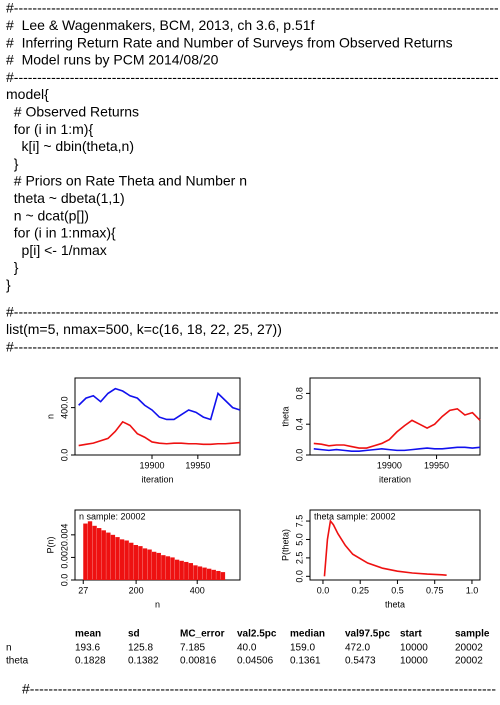 Image resolution: width=500 pixels, height=705 pixels. I want to click on y-axis-label: n, so click(50, 416).